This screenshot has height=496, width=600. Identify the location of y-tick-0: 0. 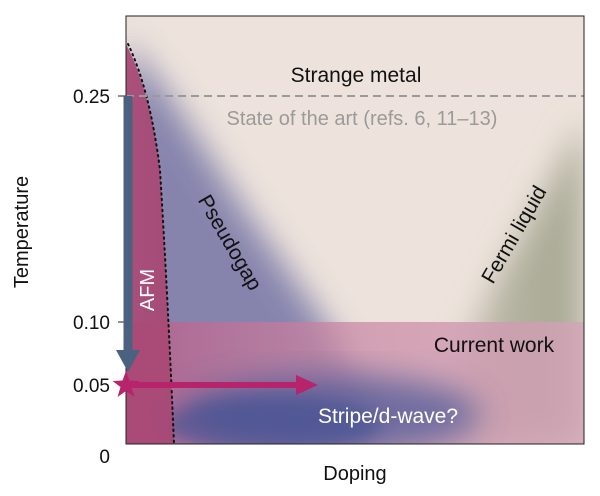
(104, 457).